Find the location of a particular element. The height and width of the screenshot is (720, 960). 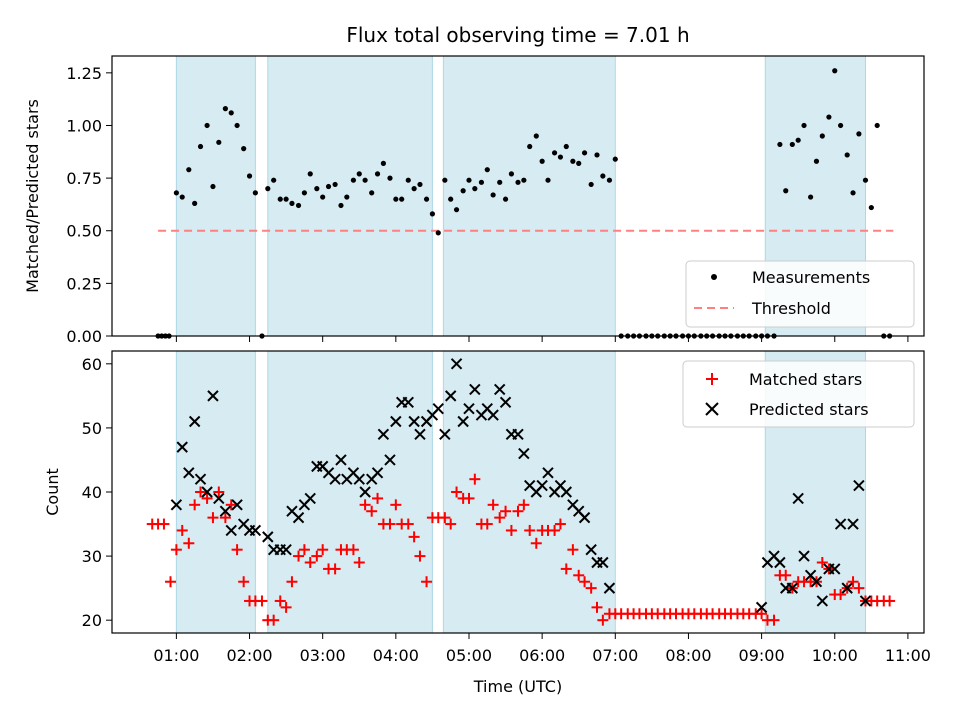

xtick-label: 11:00 is located at coordinates (908, 655).